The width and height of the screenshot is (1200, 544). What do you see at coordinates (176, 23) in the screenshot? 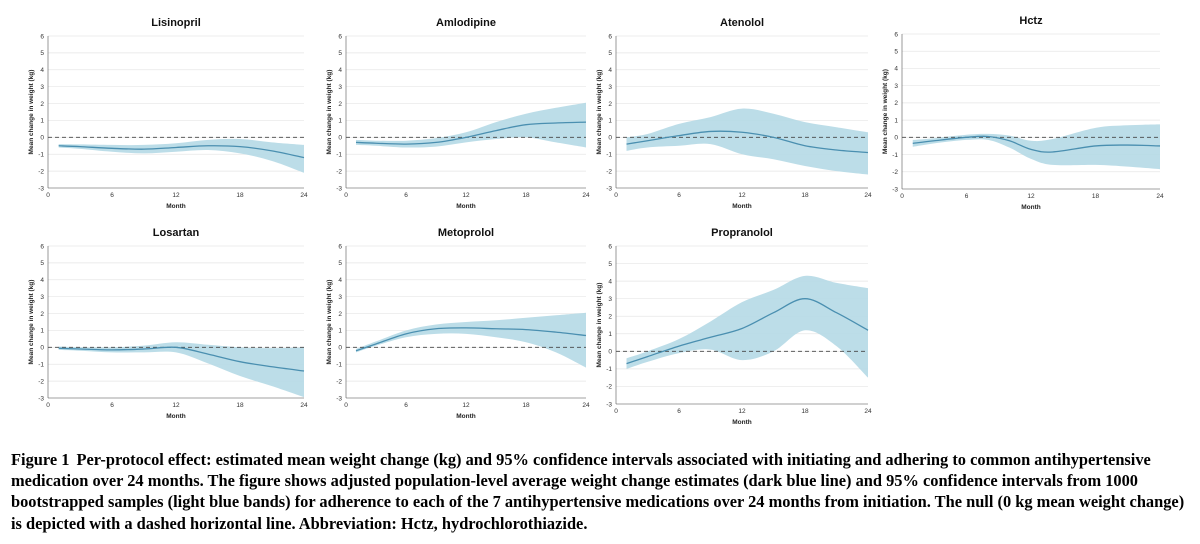
I see `panel-title: Lisinopril` at bounding box center [176, 23].